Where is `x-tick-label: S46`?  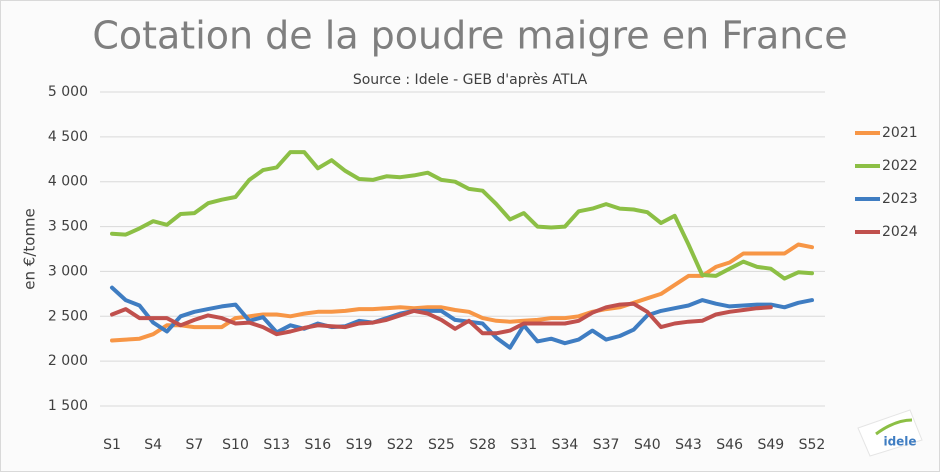
x-tick-label: S46 is located at coordinates (729, 445).